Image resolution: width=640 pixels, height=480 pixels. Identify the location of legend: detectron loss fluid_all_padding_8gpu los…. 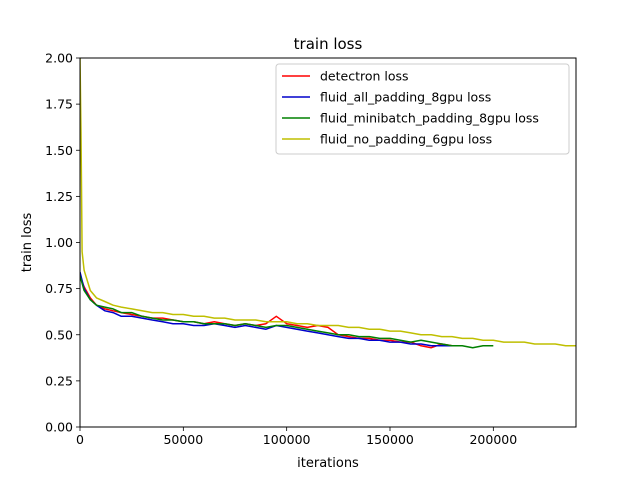
(422, 109).